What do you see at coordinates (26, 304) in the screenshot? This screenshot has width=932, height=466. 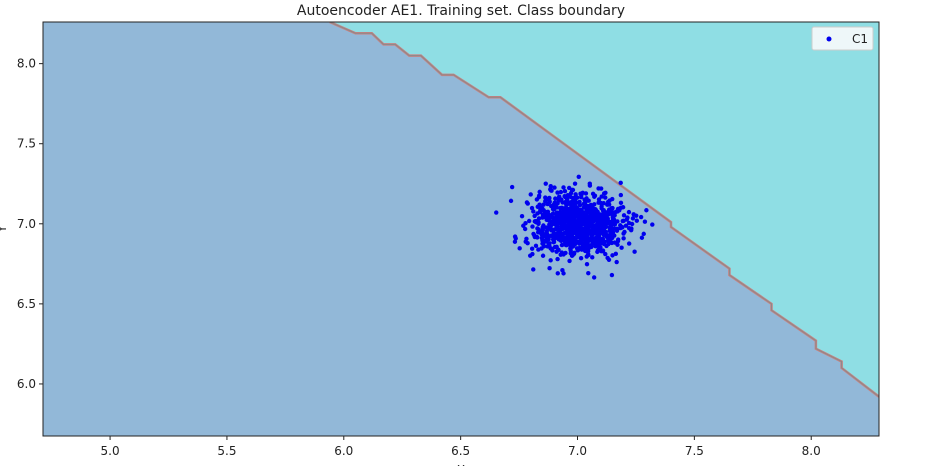 I see `y-tick-label: 6.5` at bounding box center [26, 304].